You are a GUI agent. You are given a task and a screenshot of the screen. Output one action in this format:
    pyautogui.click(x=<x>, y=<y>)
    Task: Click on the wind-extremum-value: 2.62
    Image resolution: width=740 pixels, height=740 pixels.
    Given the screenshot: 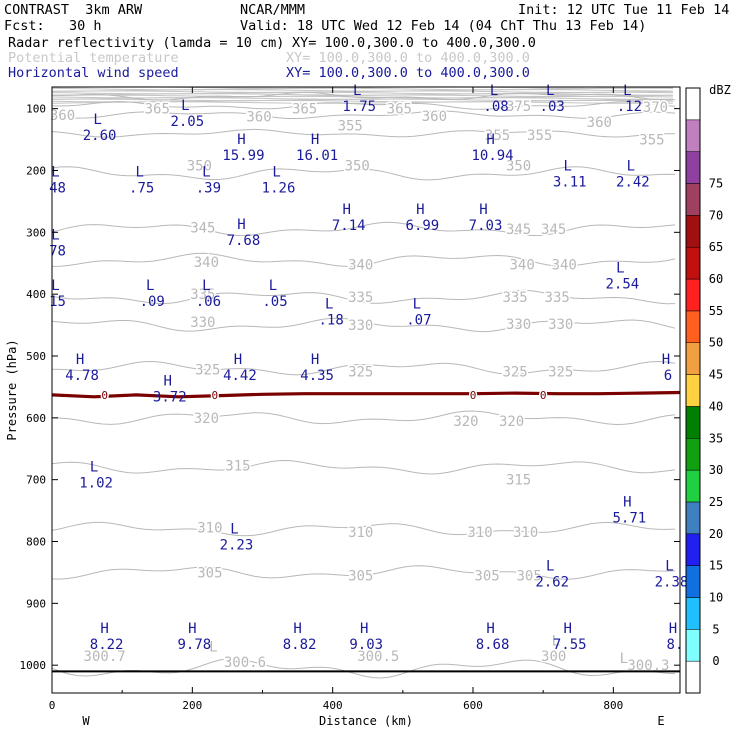 What is the action you would take?
    pyautogui.click(x=552, y=583)
    